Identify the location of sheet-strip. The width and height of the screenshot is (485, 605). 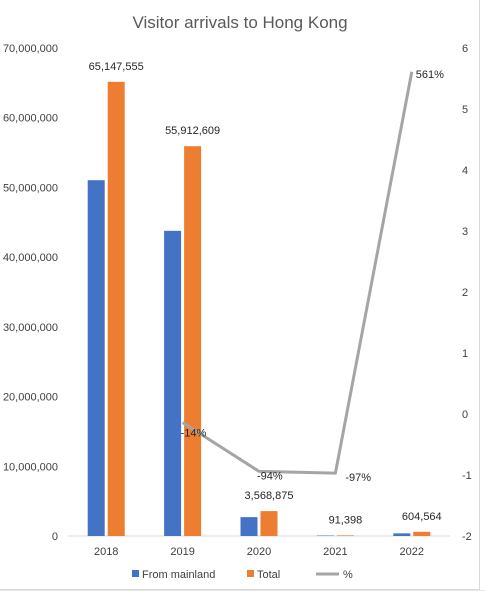
(242, 597).